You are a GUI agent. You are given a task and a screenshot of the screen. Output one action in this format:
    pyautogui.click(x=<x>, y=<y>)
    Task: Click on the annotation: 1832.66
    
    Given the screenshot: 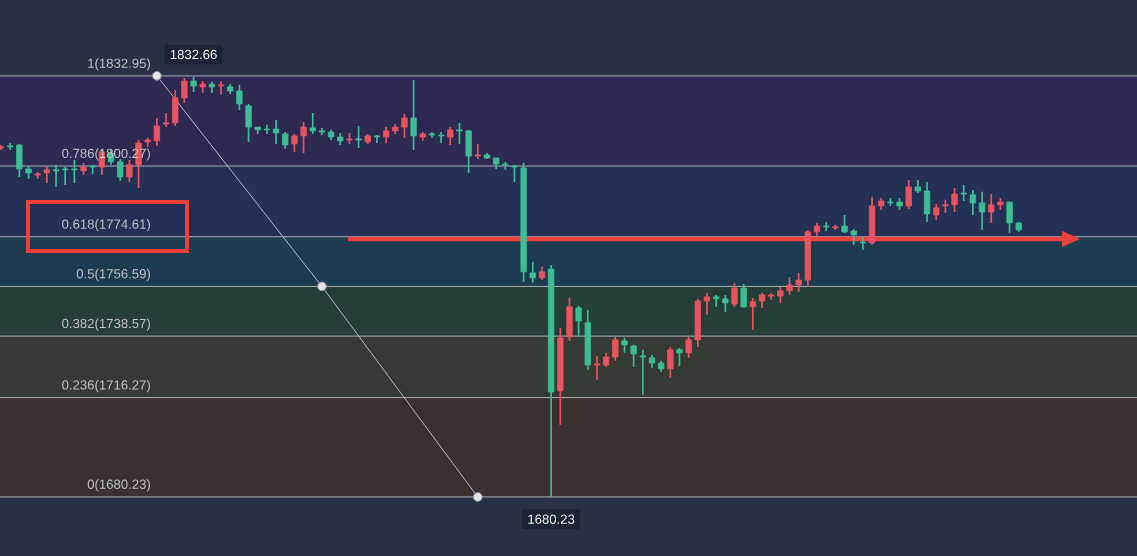 What is the action you would take?
    pyautogui.click(x=193, y=54)
    